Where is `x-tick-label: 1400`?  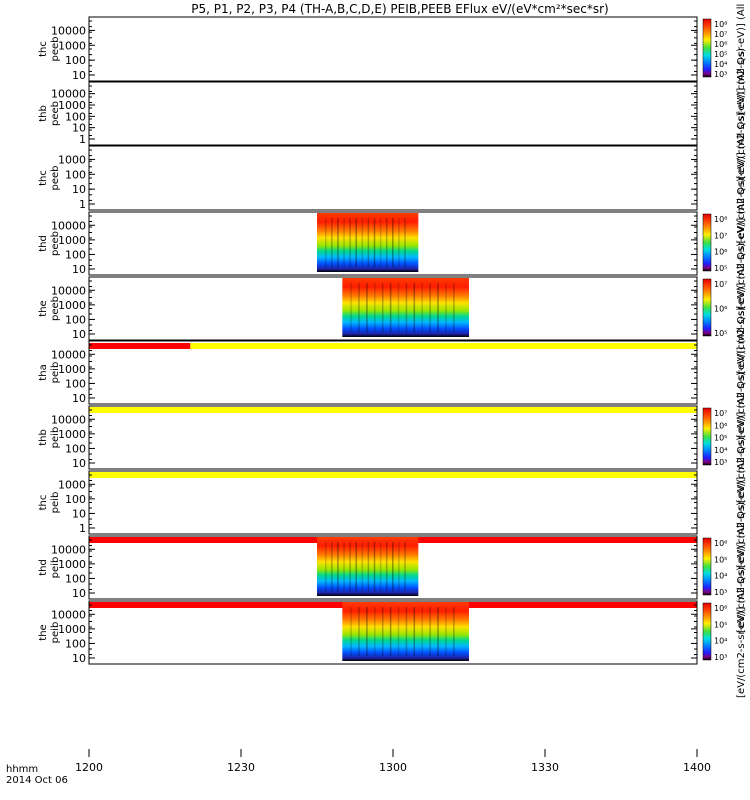
x-tick-label: 1400 is located at coordinates (697, 767).